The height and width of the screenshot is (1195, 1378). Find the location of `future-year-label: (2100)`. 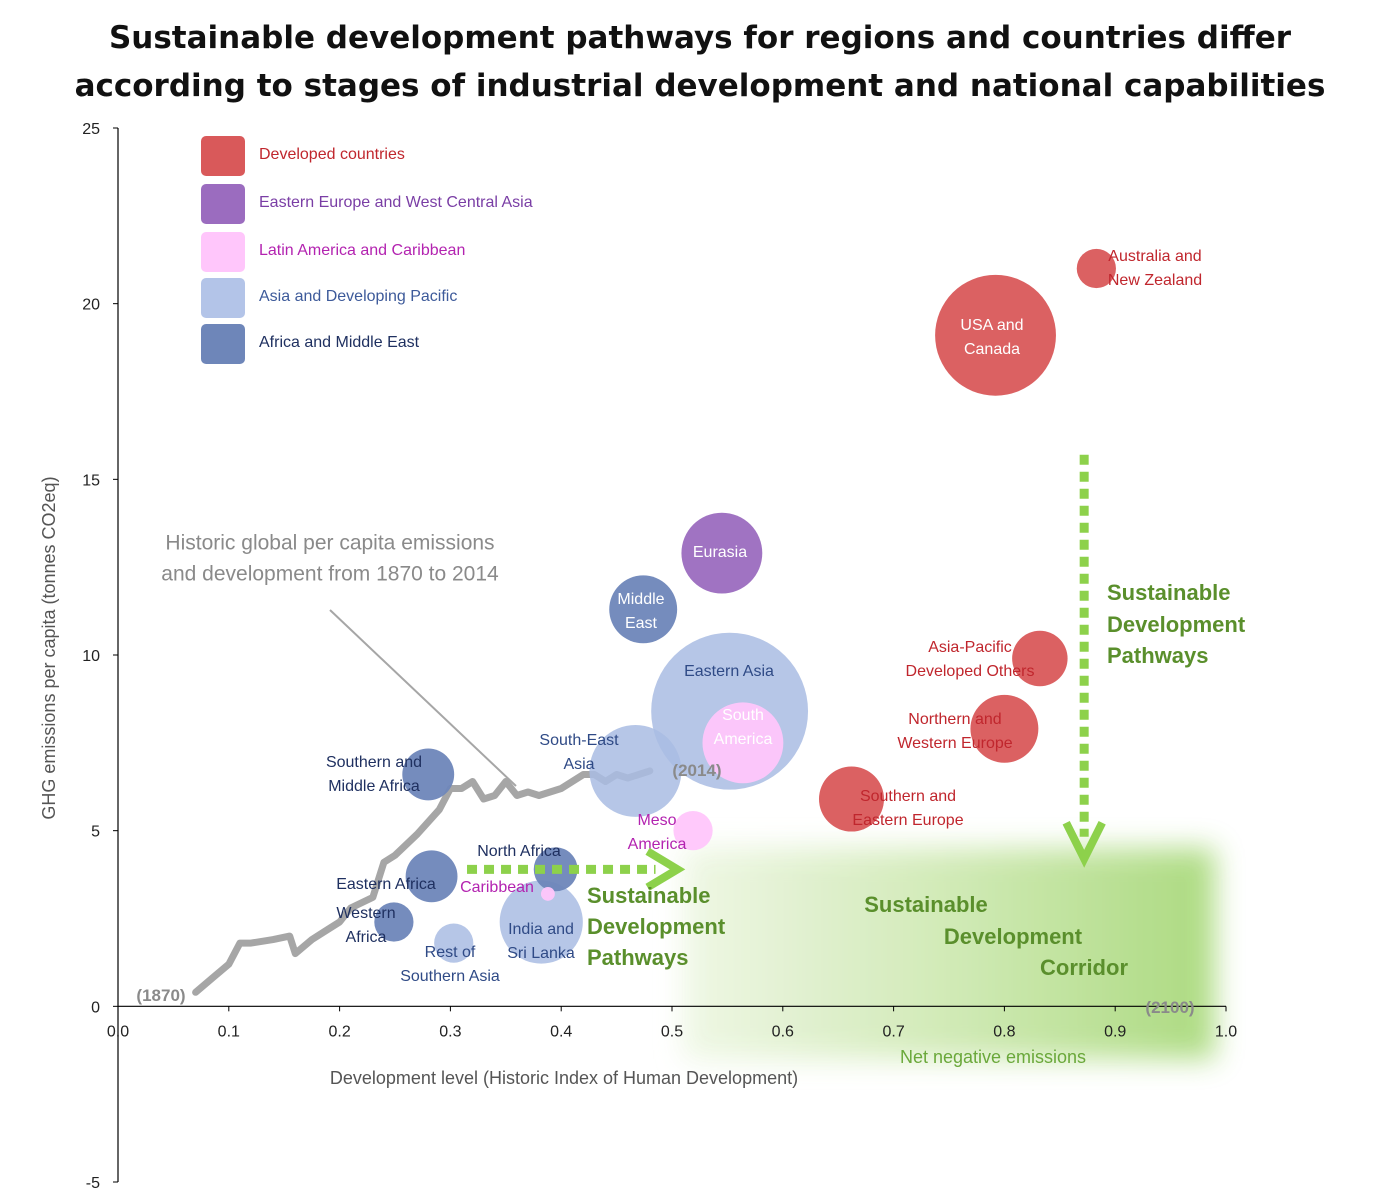

future-year-label: (2100) is located at coordinates (1169, 1007).